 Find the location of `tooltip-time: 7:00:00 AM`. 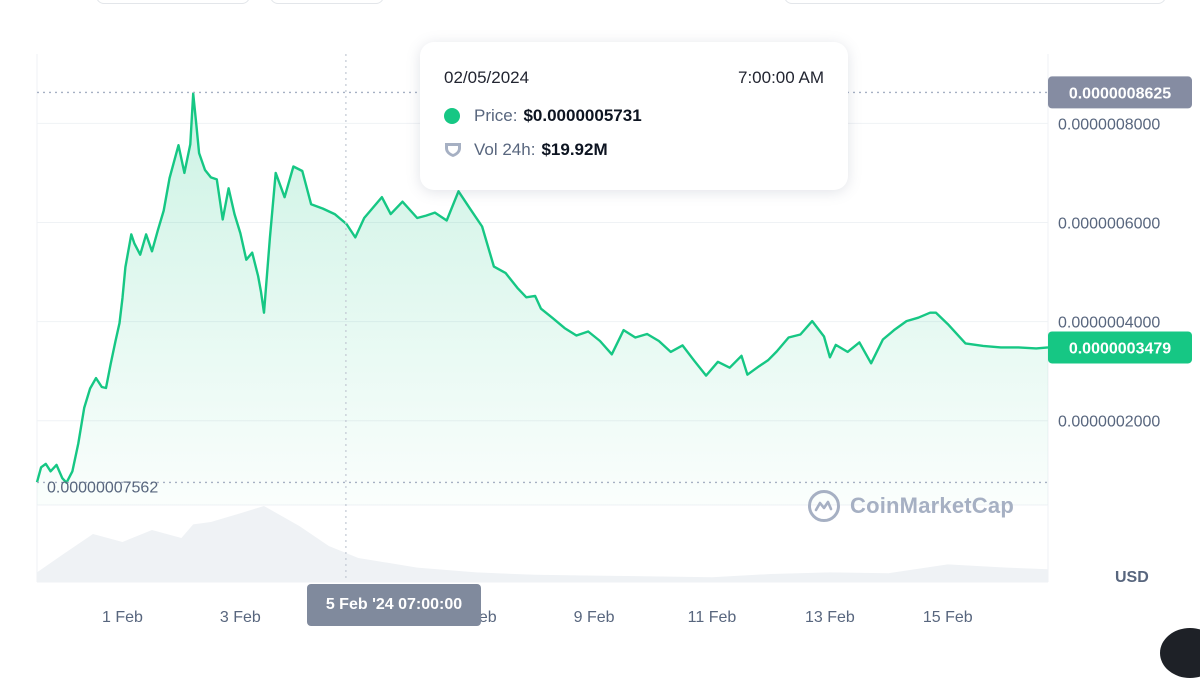

tooltip-time: 7:00:00 AM is located at coordinates (780, 77).